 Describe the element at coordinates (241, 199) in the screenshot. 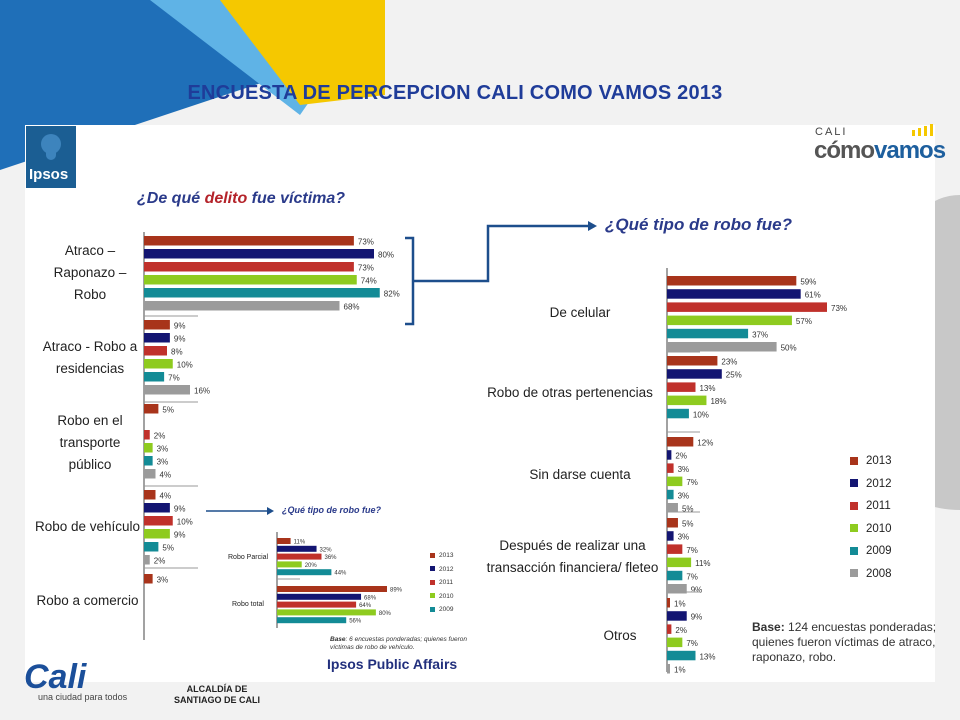

I see `left-question: ¿De qué delito fue víctima?` at that location.